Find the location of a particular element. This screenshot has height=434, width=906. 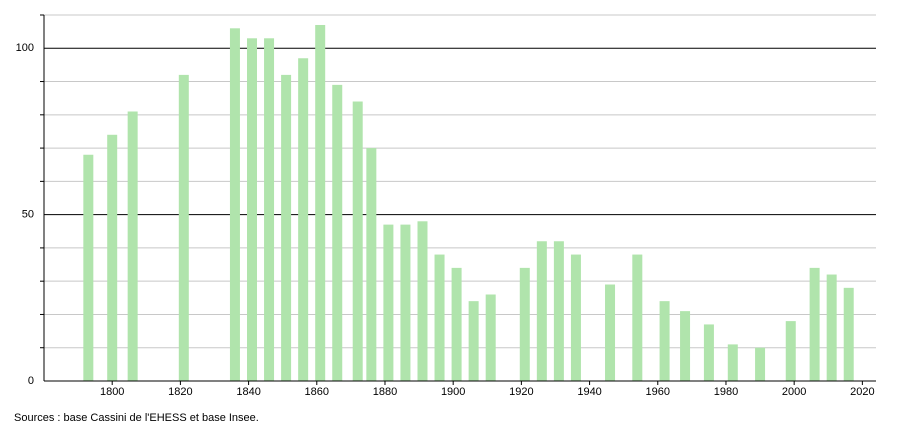

x-tick-label: 1920 is located at coordinates (521, 392).